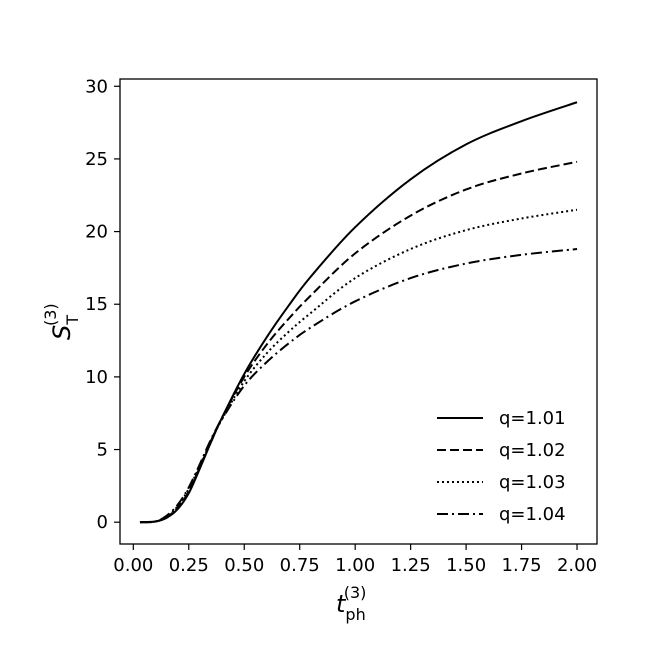  I want to click on x-tick-label: 1.75, so click(522, 565).